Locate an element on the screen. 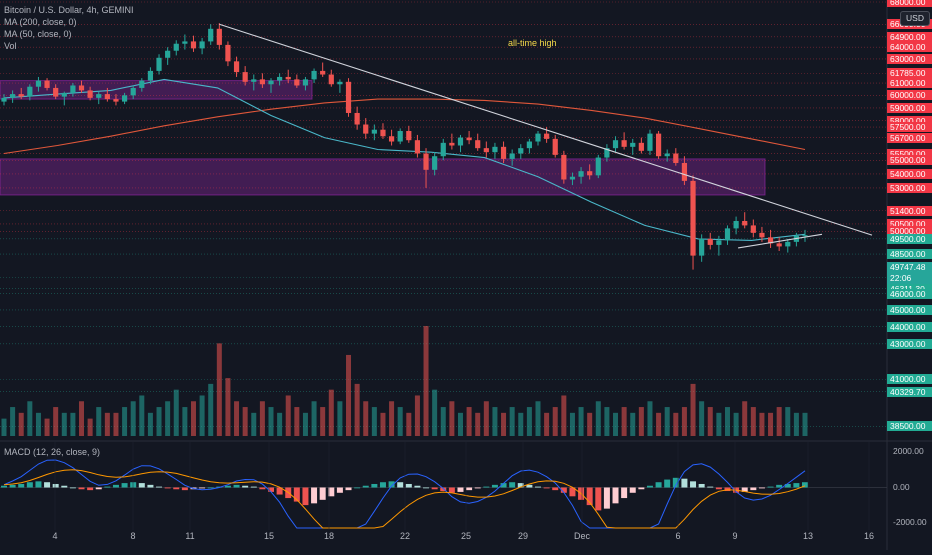 The height and width of the screenshot is (555, 932). macd-line is located at coordinates (404, 494).